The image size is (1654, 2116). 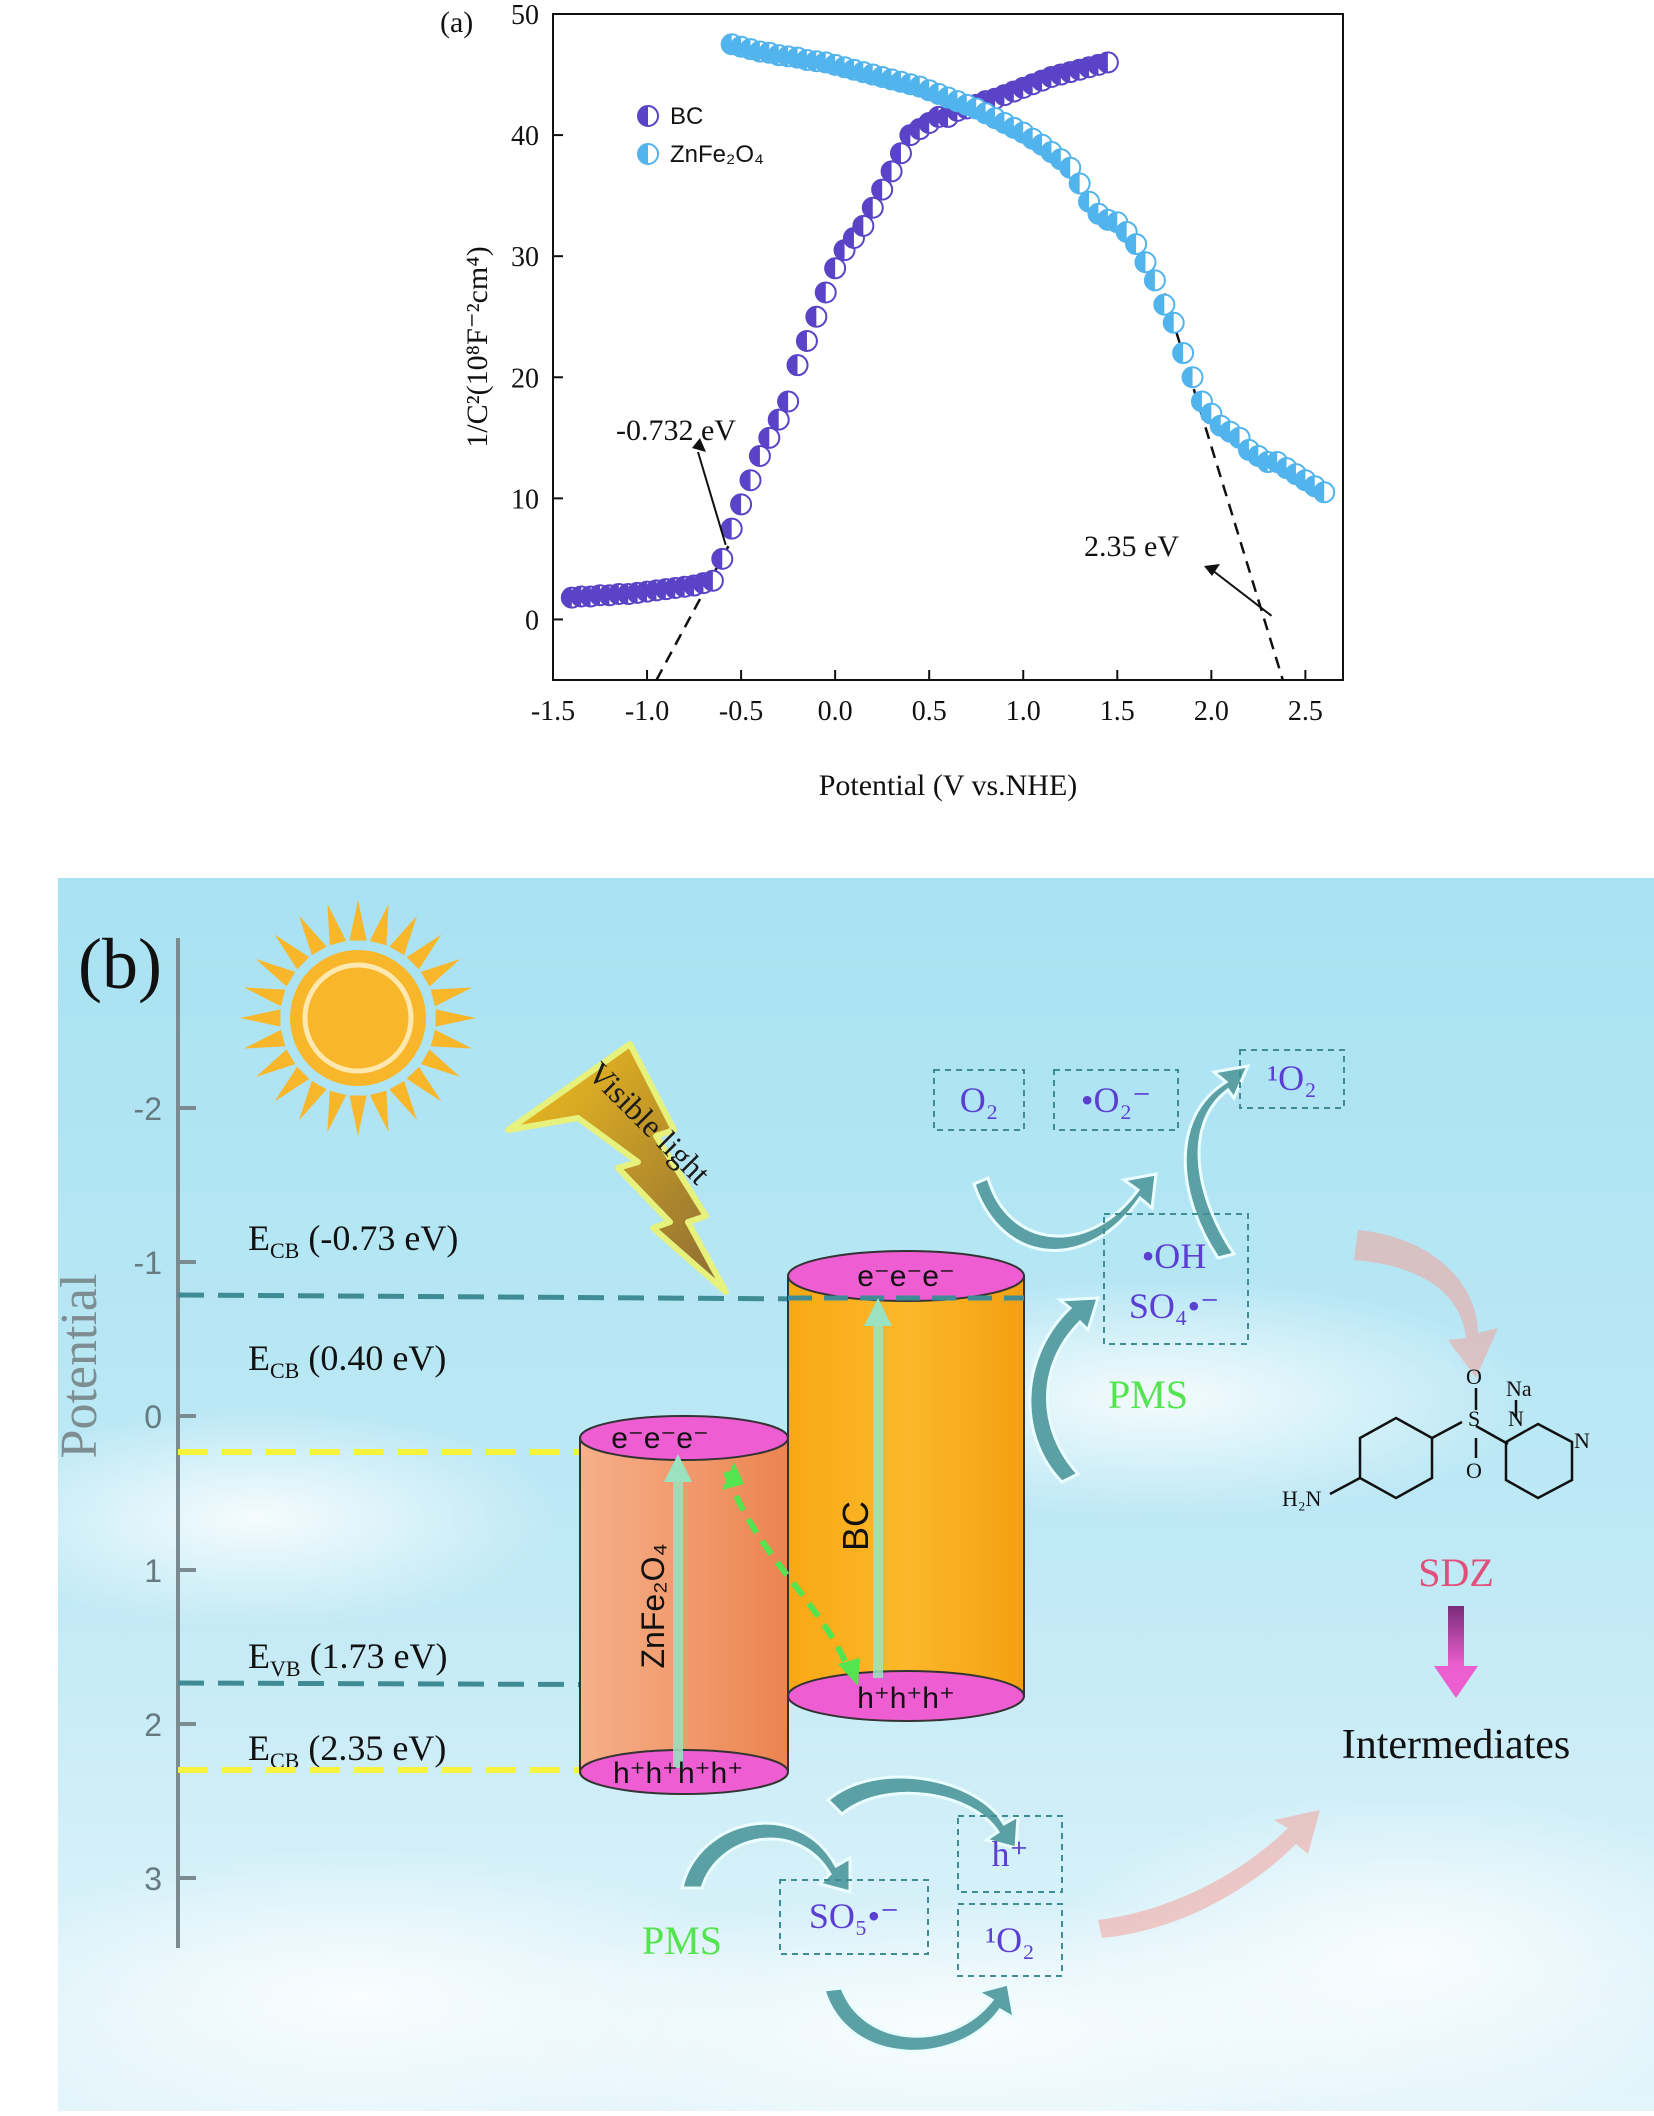 I want to click on x-tick-label: -0.5, so click(x=741, y=711).